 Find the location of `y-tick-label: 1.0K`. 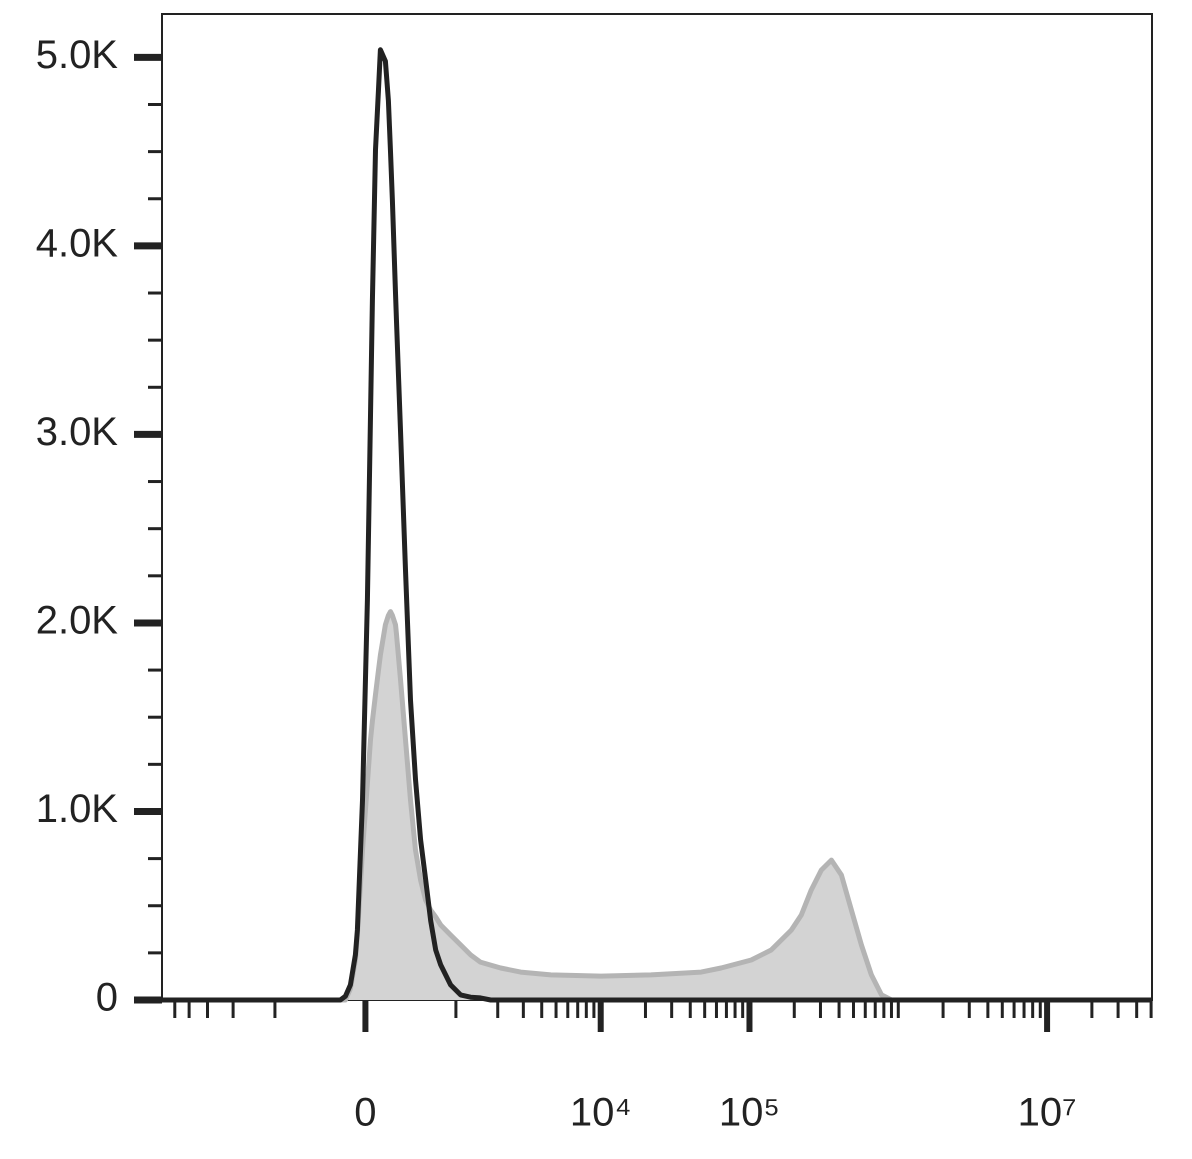

y-tick-label: 1.0K is located at coordinates (77, 809).